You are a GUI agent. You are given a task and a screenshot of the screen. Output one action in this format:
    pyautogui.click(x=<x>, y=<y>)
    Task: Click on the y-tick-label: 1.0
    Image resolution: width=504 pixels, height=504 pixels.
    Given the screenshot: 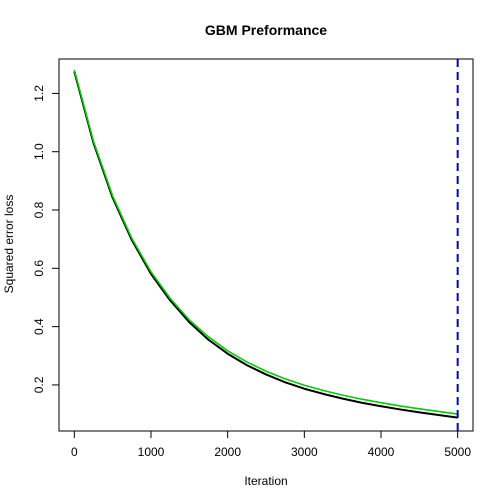 What is the action you would take?
    pyautogui.click(x=39, y=151)
    